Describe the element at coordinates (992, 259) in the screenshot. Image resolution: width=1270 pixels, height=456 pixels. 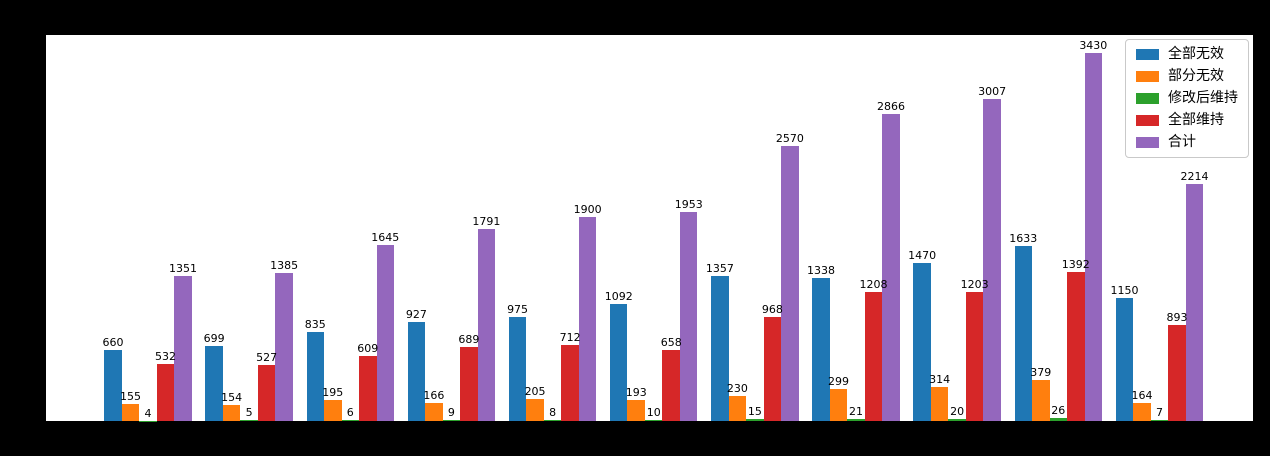
I see `bar-series4-group8` at that location.